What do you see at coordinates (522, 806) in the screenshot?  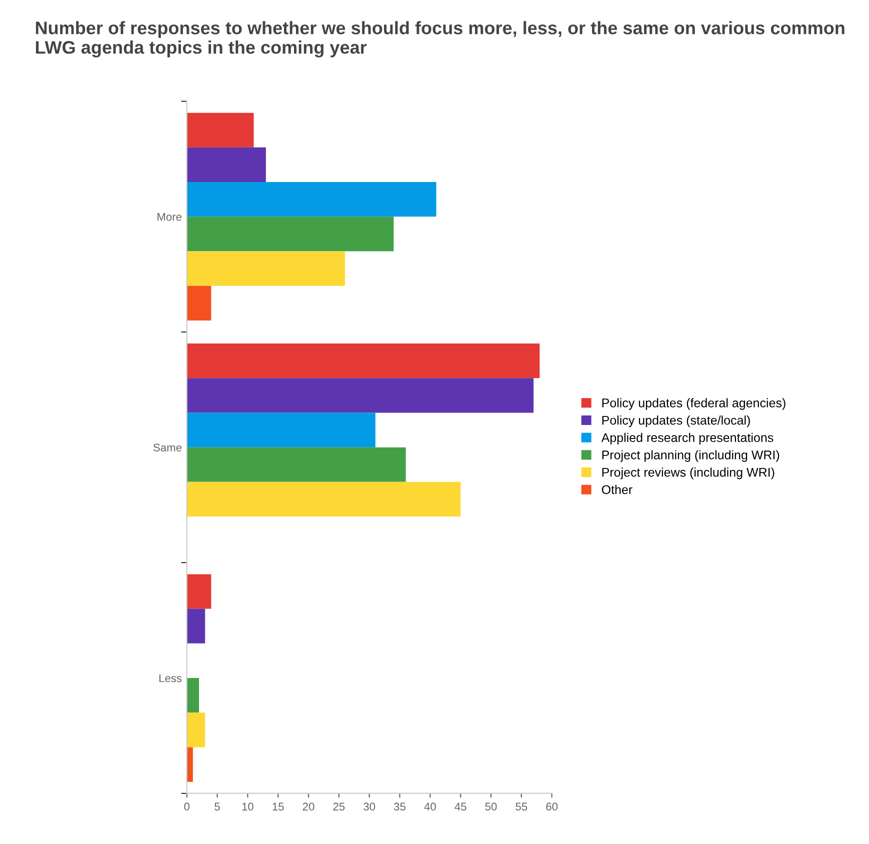 I see `x-tick-label: 55` at bounding box center [522, 806].